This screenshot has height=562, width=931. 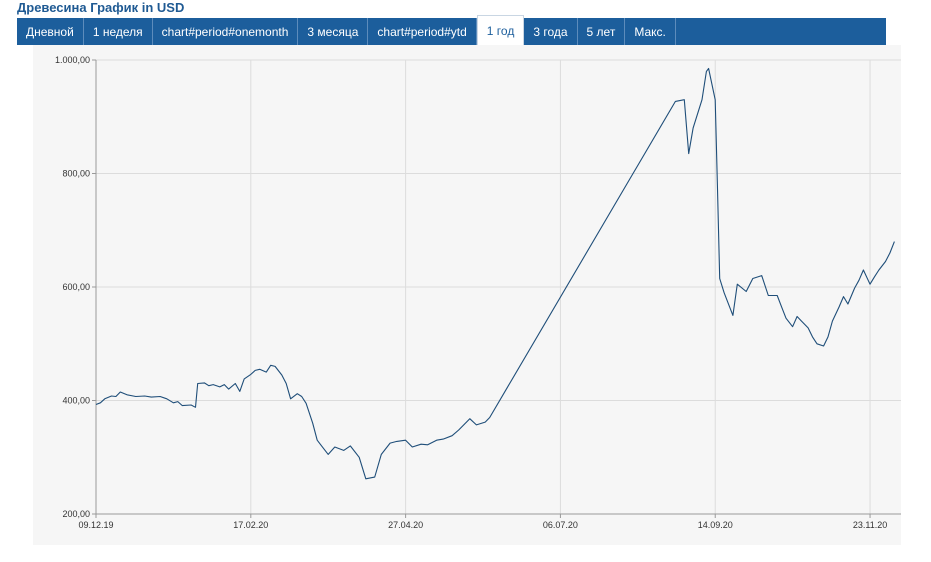 I want to click on y-tick-label: 800,00, so click(x=76, y=174).